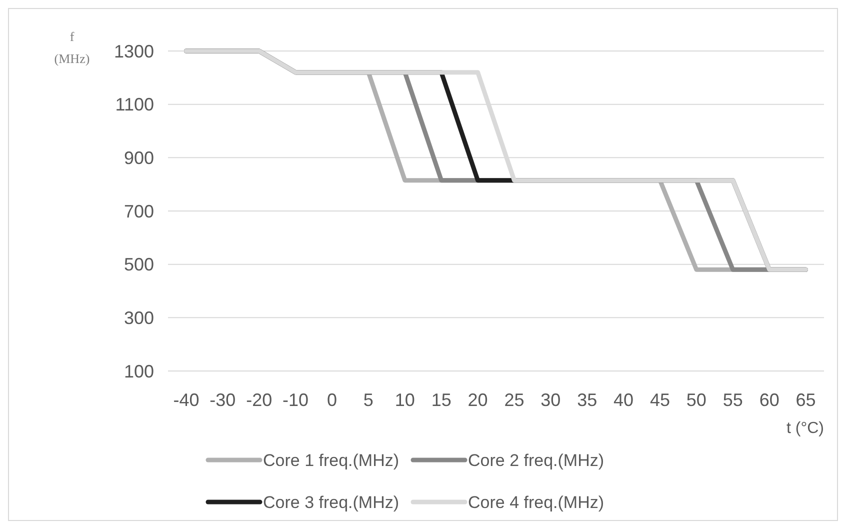  What do you see at coordinates (223, 400) in the screenshot?
I see `x-tick-label: -30` at bounding box center [223, 400].